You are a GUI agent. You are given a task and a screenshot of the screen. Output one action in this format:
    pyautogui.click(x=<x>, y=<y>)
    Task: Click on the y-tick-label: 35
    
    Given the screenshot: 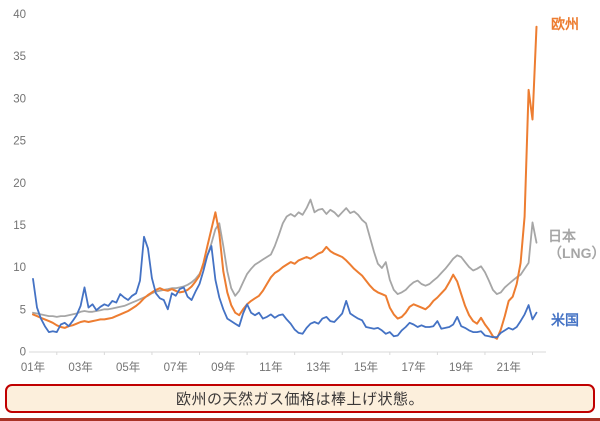 What is the action you would take?
    pyautogui.click(x=19, y=57)
    